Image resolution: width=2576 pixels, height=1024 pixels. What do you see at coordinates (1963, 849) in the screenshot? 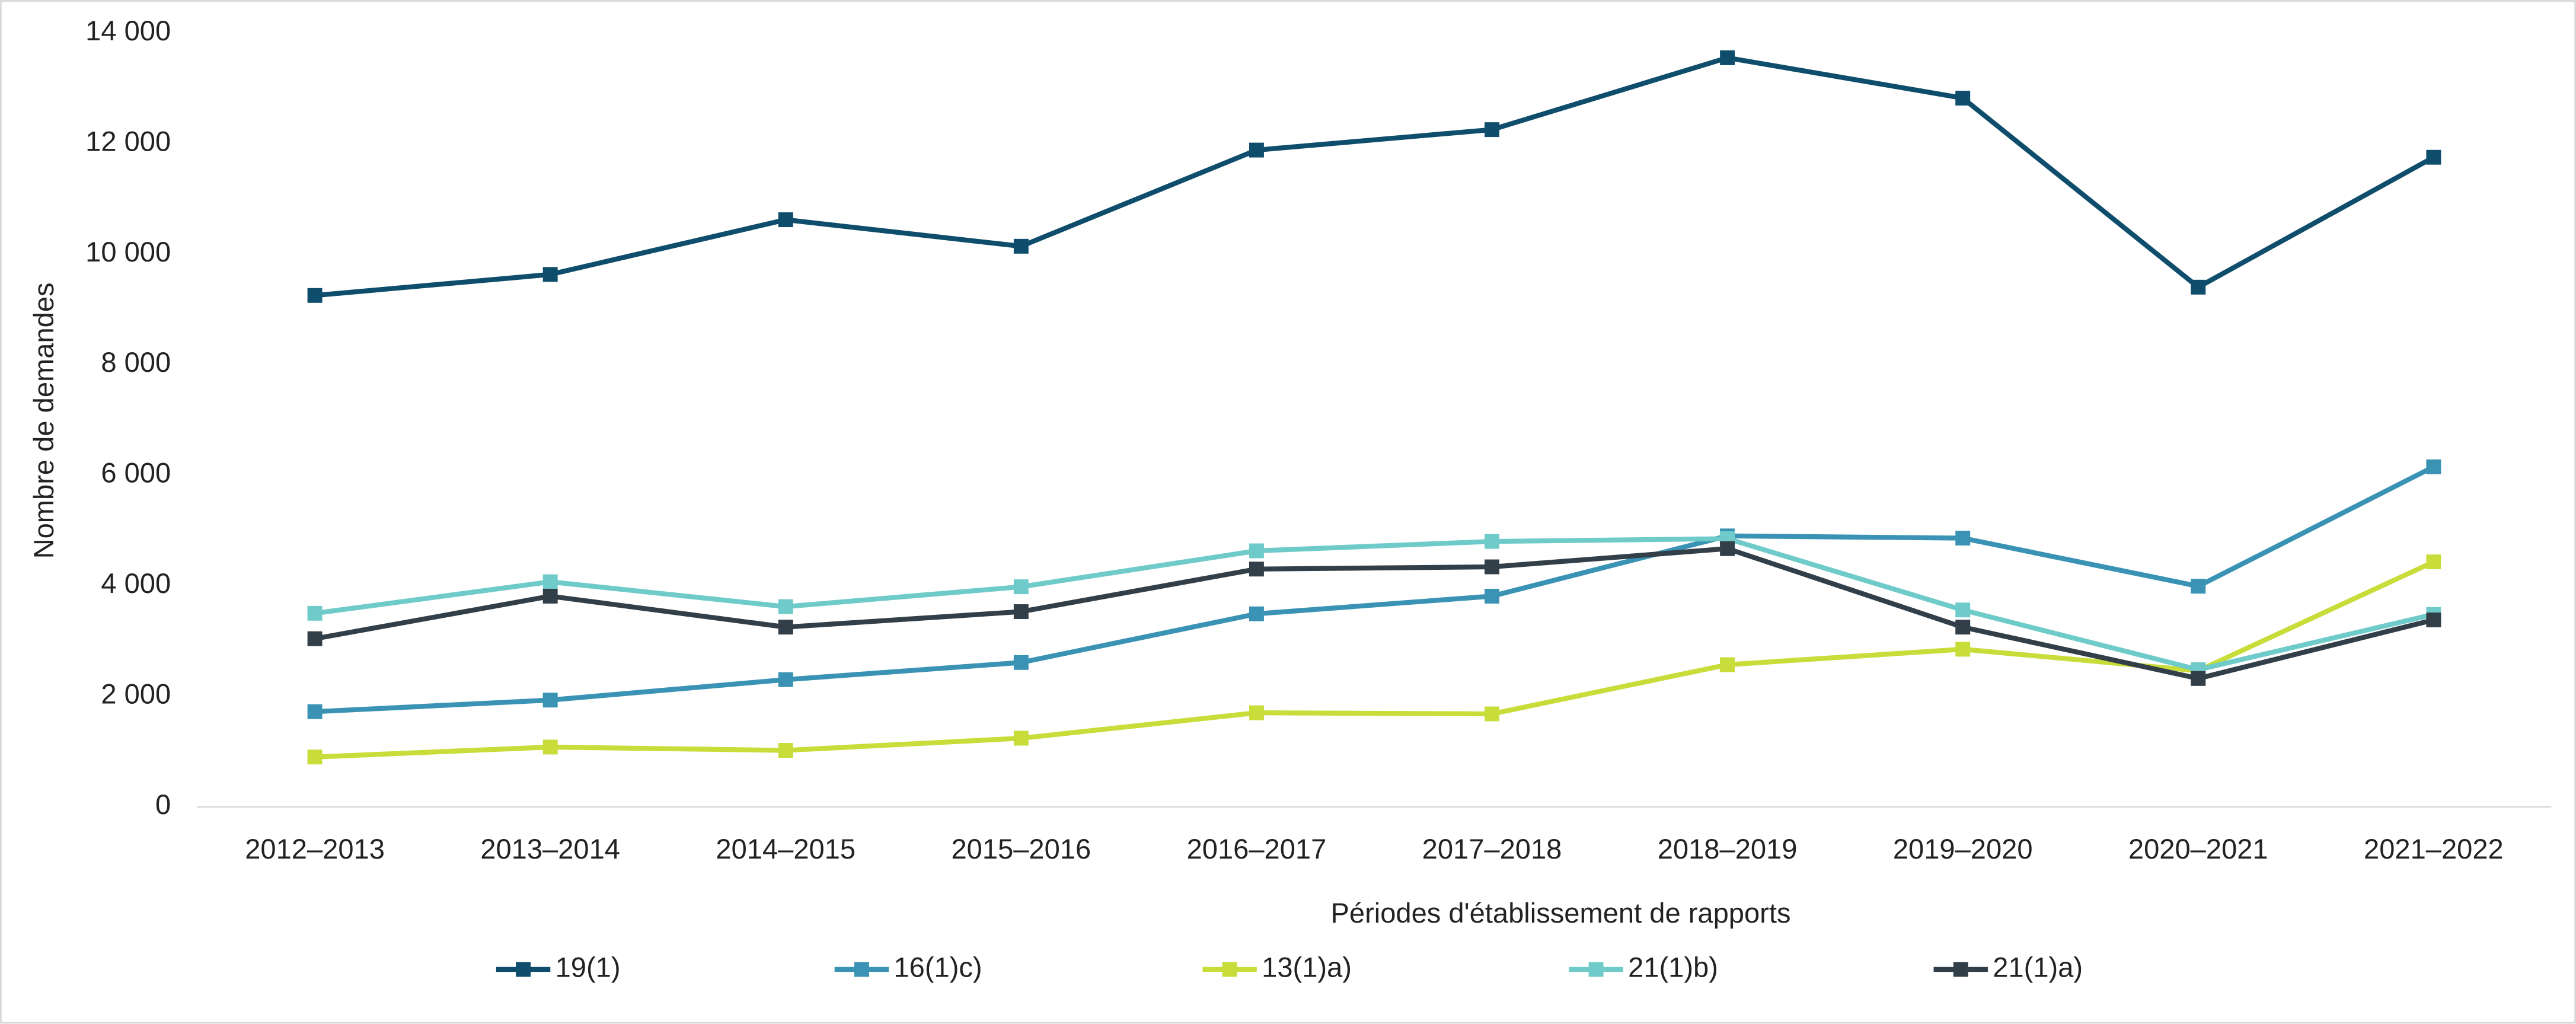
I see `x-tick-label: 2019–2020` at bounding box center [1963, 849].